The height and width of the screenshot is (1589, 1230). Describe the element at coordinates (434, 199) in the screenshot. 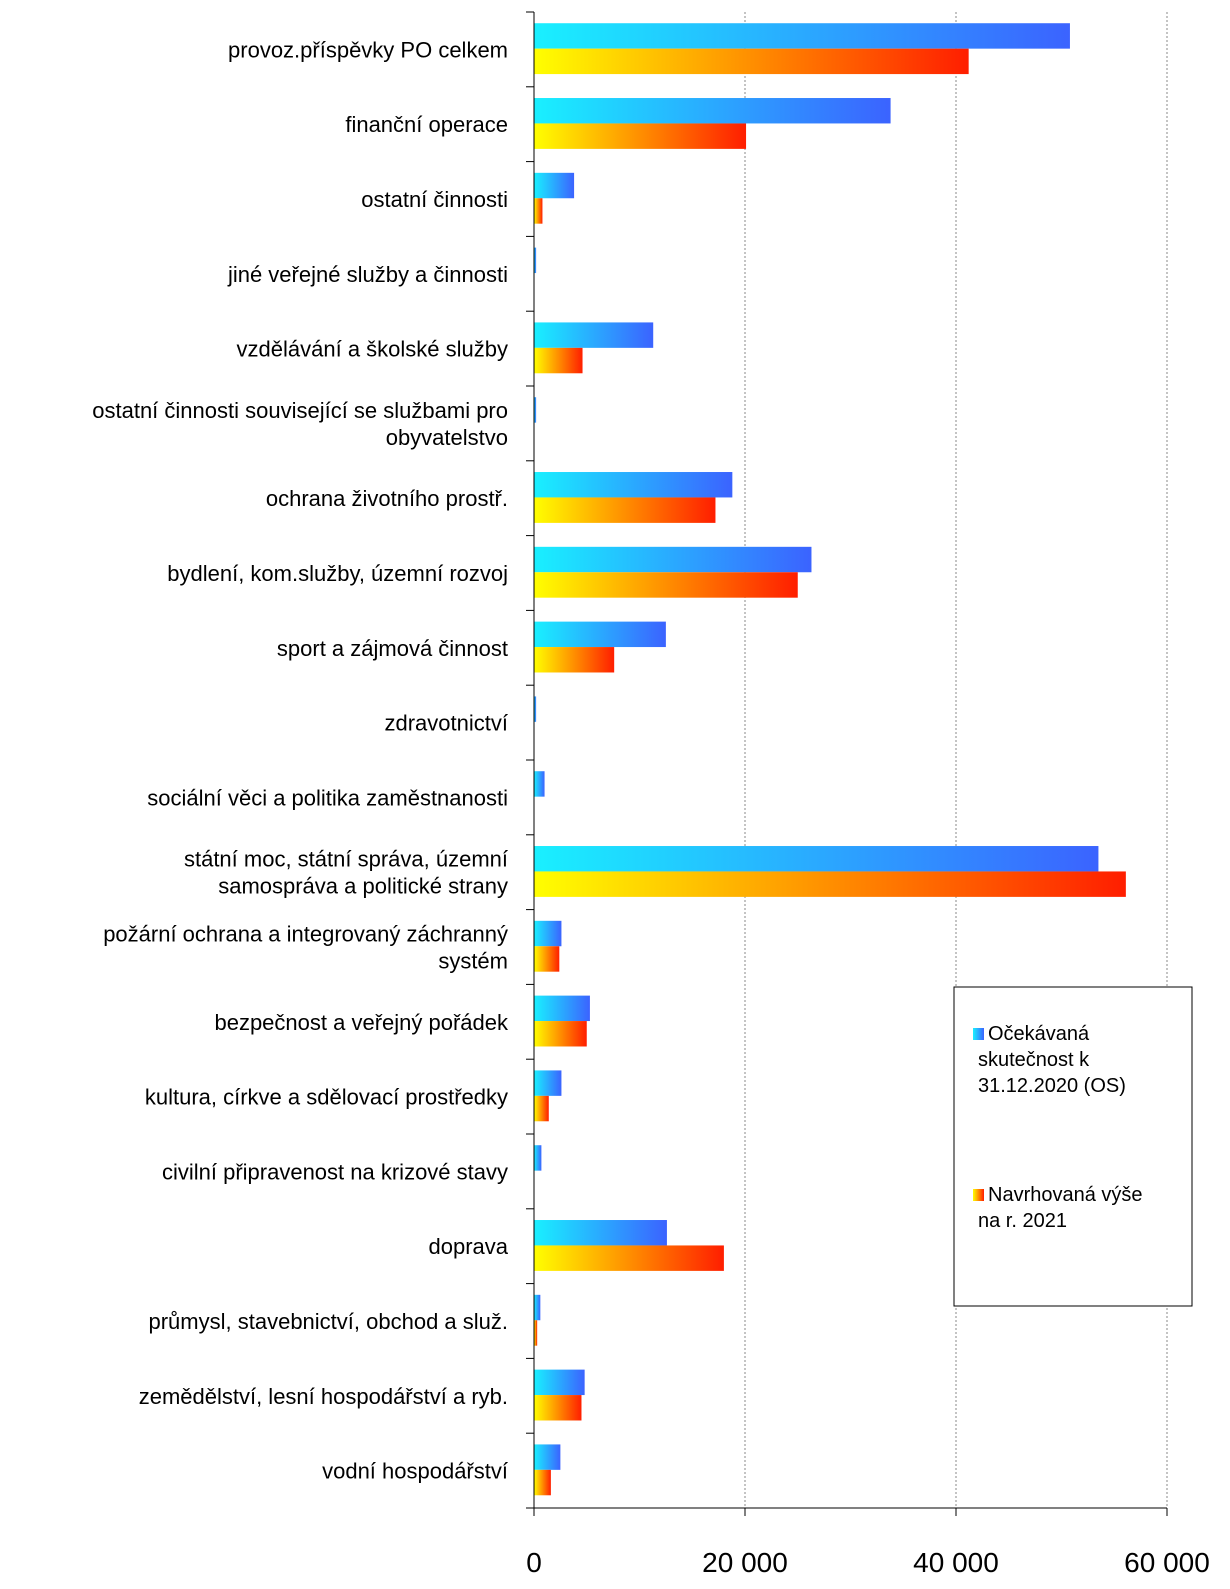

I see `category-label: ostatní činnosti` at that location.